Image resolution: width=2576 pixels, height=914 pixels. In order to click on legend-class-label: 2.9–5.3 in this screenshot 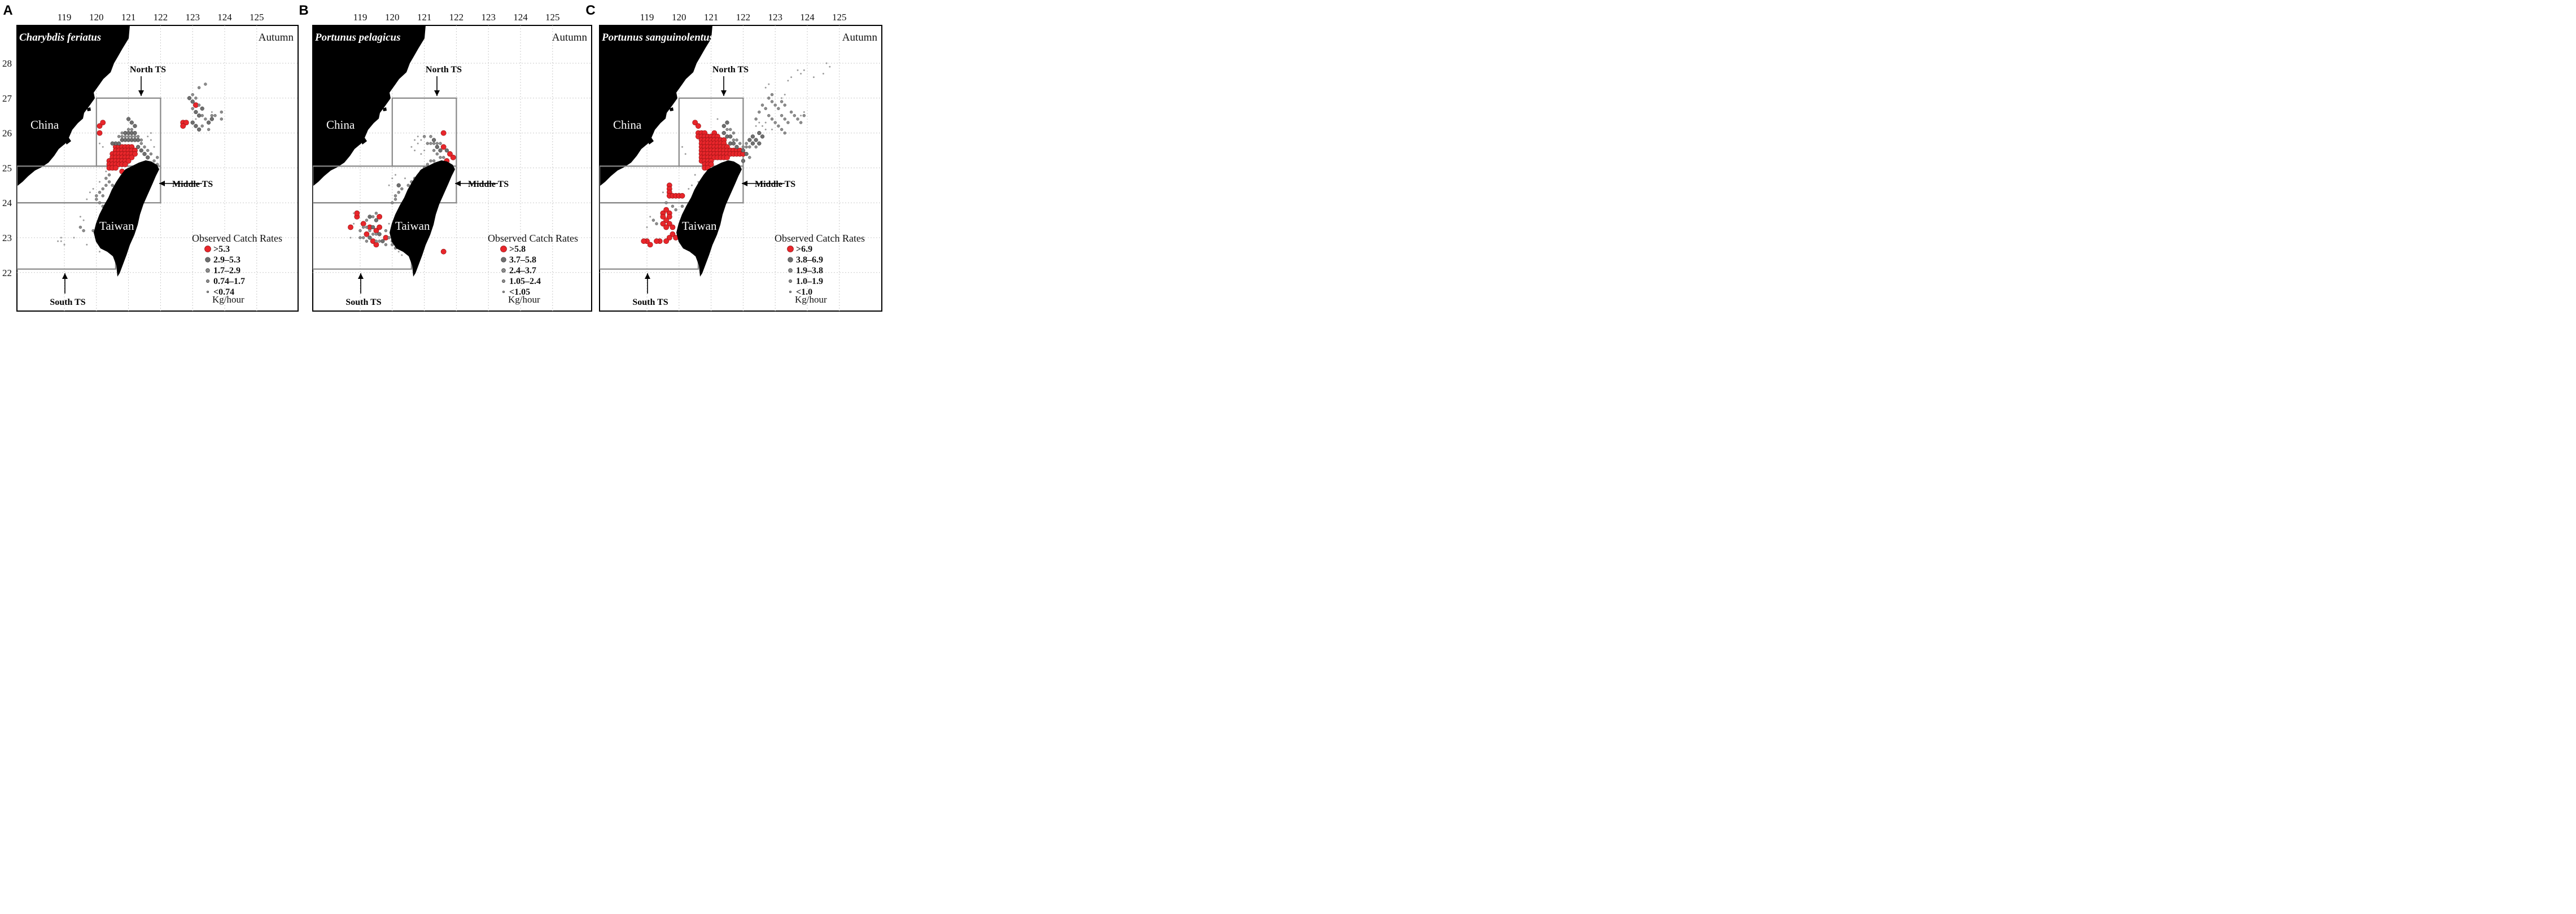, I will do `click(226, 260)`.